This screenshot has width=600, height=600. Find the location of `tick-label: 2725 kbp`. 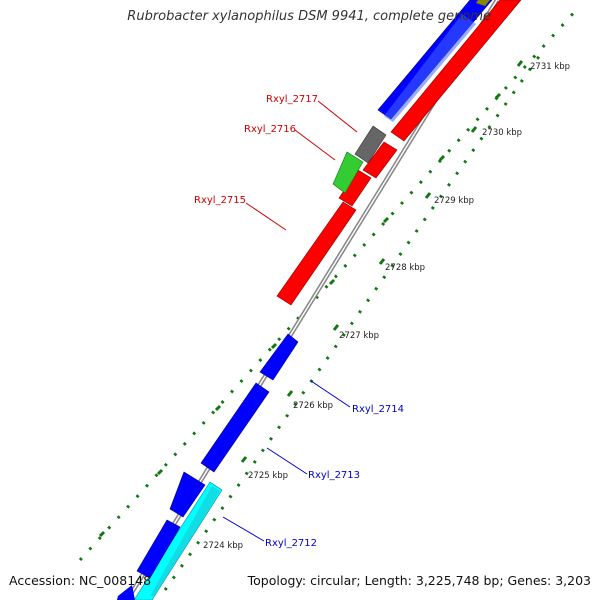

tick-label: 2725 kbp is located at coordinates (268, 476).